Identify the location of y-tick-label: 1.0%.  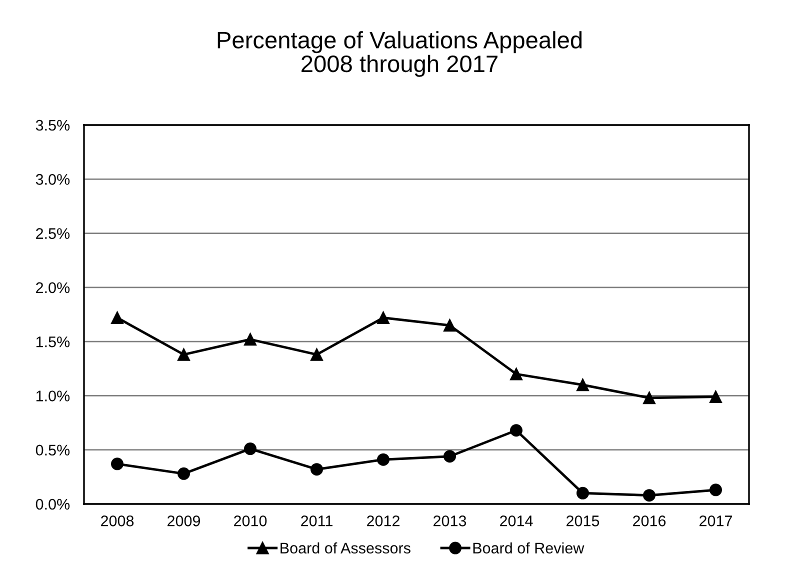
(53, 396).